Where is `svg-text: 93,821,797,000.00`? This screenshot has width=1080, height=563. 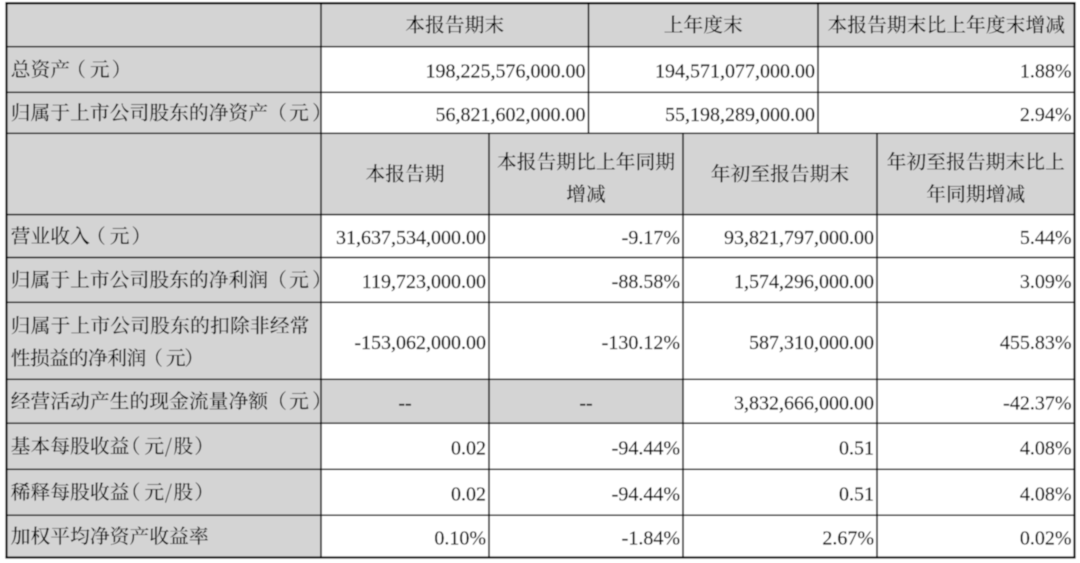
svg-text: 93,821,797,000.00 is located at coordinates (799, 238).